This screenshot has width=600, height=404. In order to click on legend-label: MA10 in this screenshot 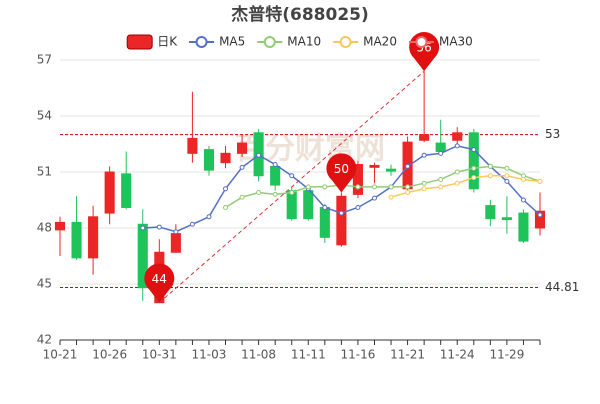, I will do `click(304, 42)`.